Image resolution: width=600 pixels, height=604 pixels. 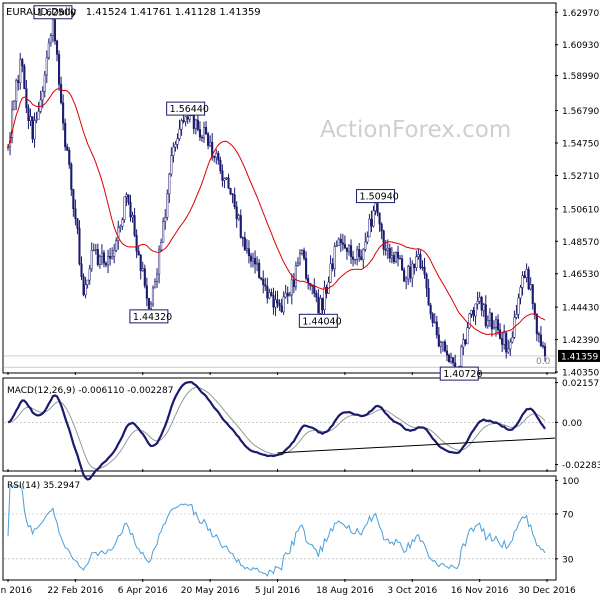 I want to click on x-axis-tick-label: 20 May 2016, so click(x=210, y=591).